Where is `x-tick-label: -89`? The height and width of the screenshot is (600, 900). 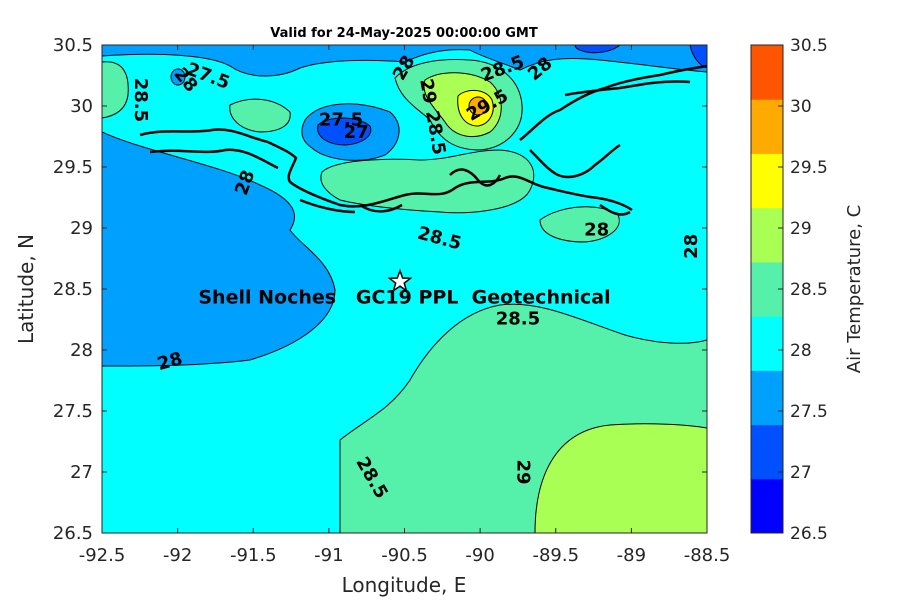
x-tick-label: -89 is located at coordinates (631, 555).